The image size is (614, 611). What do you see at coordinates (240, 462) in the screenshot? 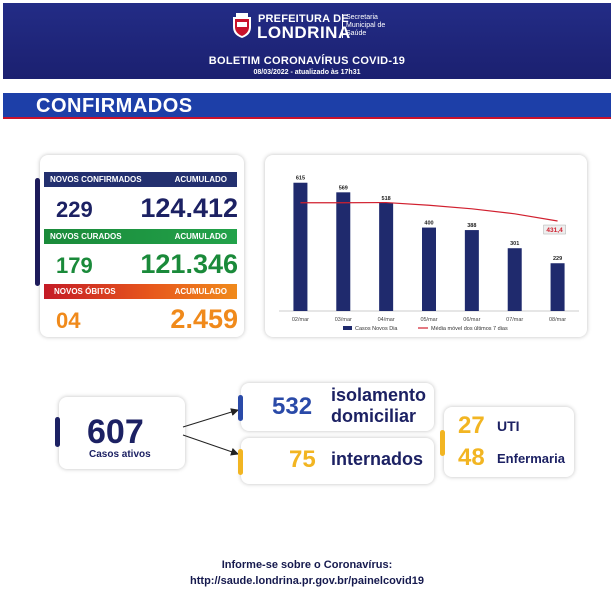
I see `internados-accent-bar` at bounding box center [240, 462].